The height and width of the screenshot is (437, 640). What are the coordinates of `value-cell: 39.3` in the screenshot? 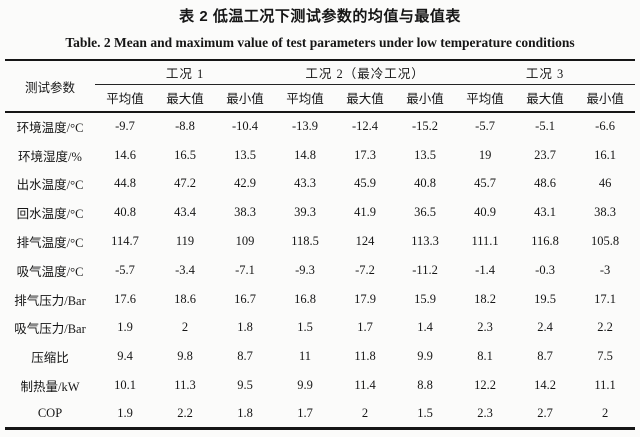 It's located at (305, 212).